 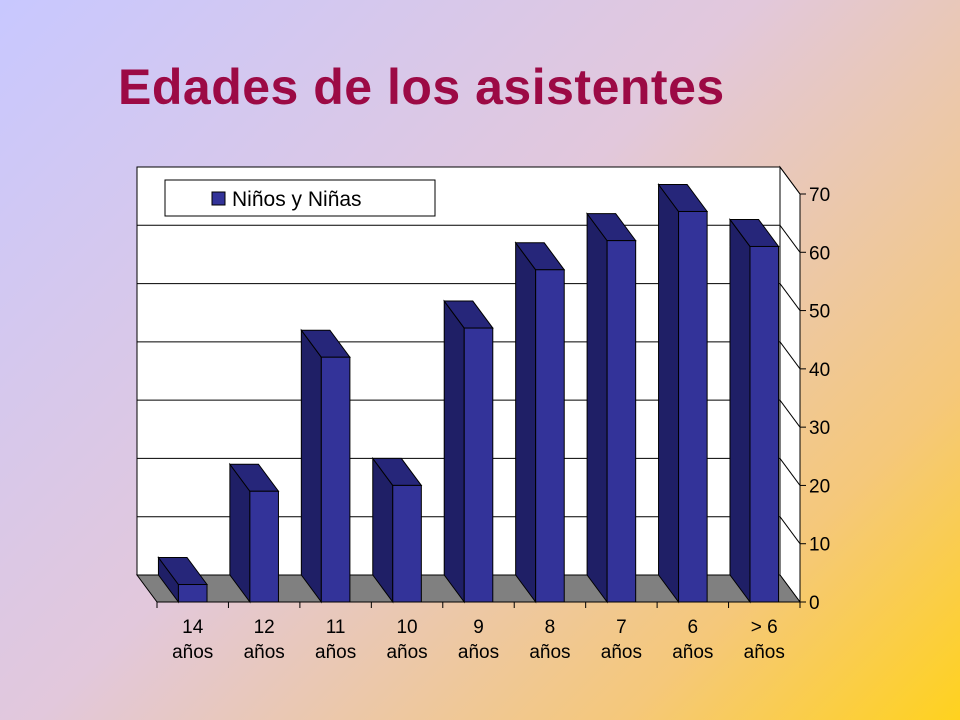 What do you see at coordinates (764, 627) in the screenshot?
I see `x-tick-label: > 6` at bounding box center [764, 627].